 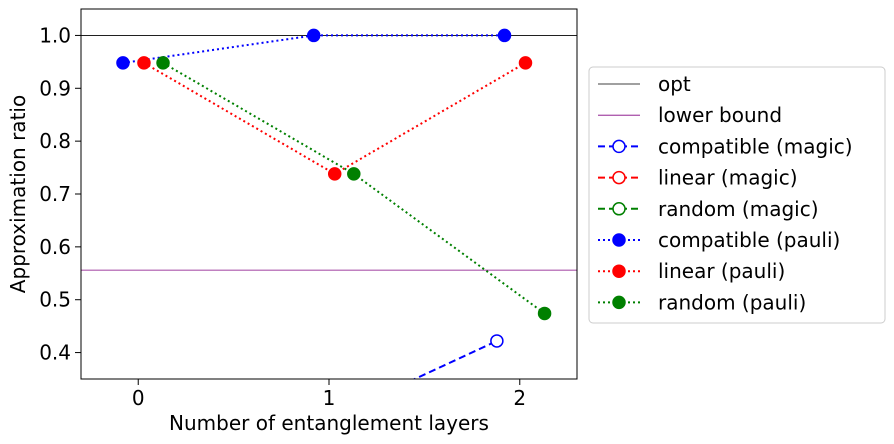 What do you see at coordinates (720, 115) in the screenshot?
I see `legend-label: lower bound` at bounding box center [720, 115].